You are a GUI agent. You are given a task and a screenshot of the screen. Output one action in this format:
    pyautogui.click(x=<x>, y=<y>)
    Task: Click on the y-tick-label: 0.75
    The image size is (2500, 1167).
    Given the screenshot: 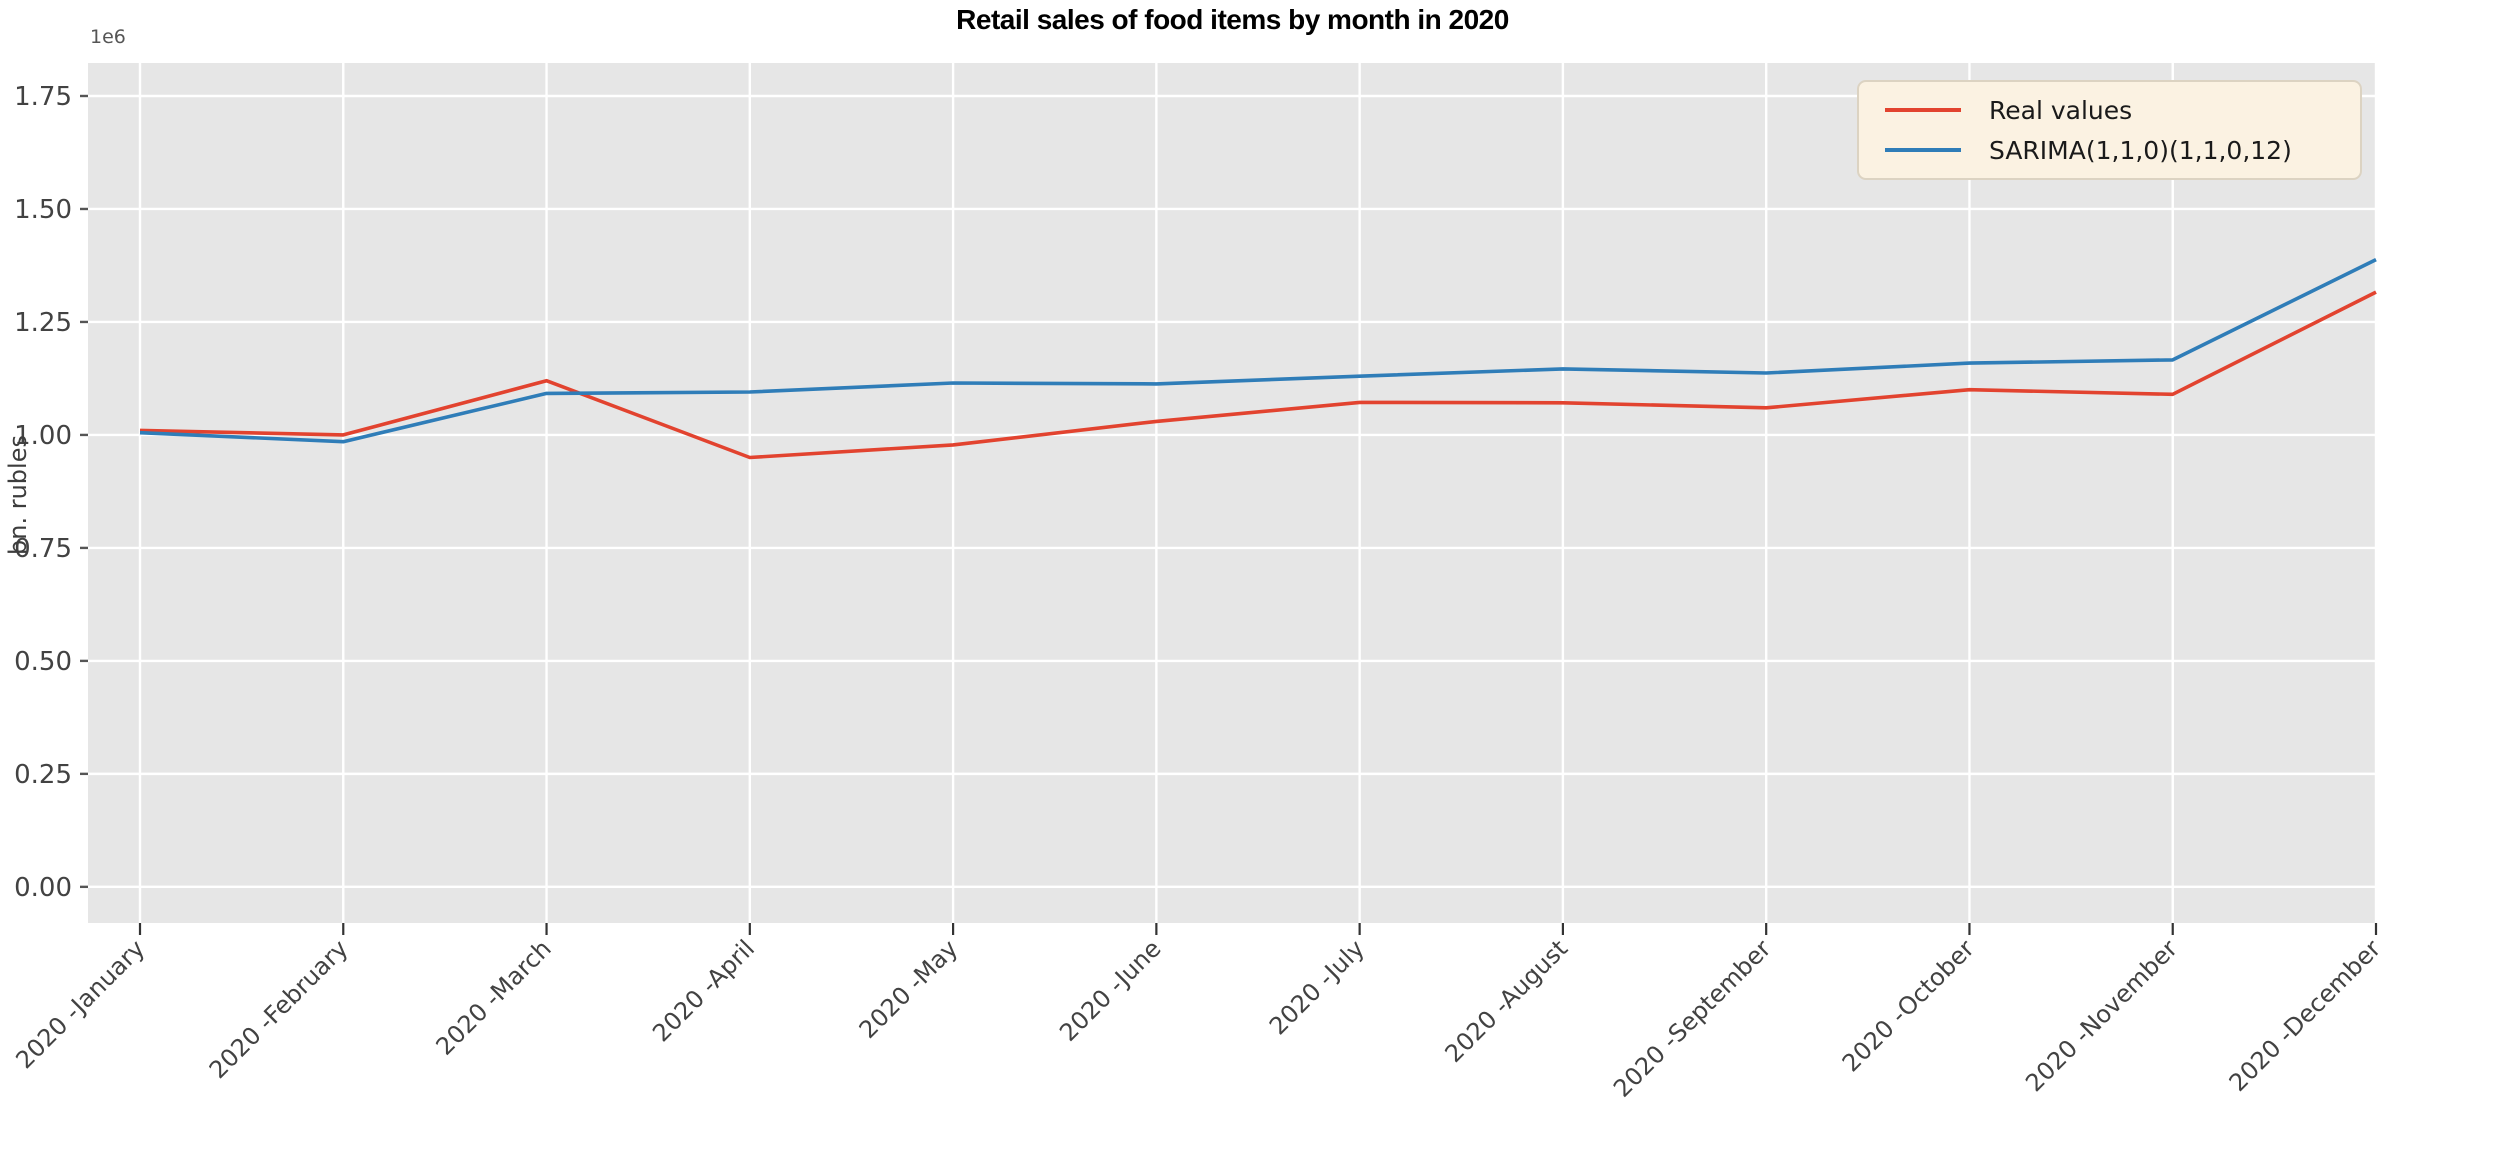 What is the action you would take?
    pyautogui.click(x=43, y=549)
    